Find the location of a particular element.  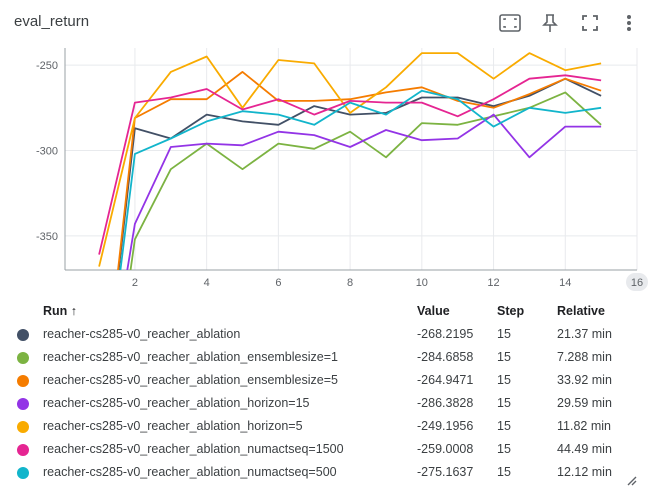

relative-column-header: Relative is located at coordinates (581, 311).